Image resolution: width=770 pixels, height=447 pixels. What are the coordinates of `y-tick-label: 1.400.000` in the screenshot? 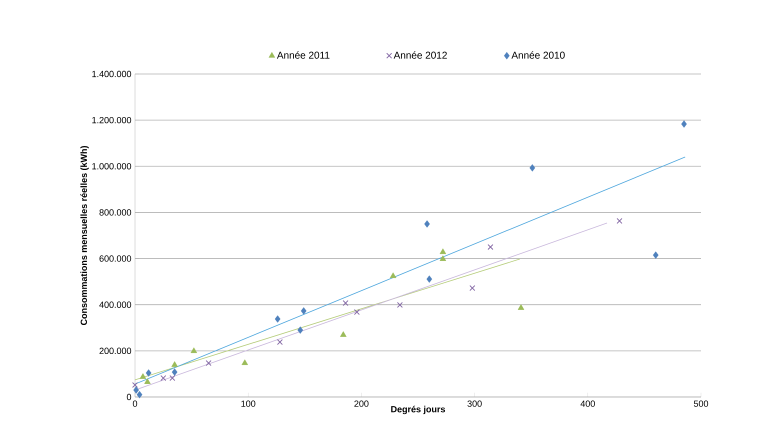 It's located at (112, 74).